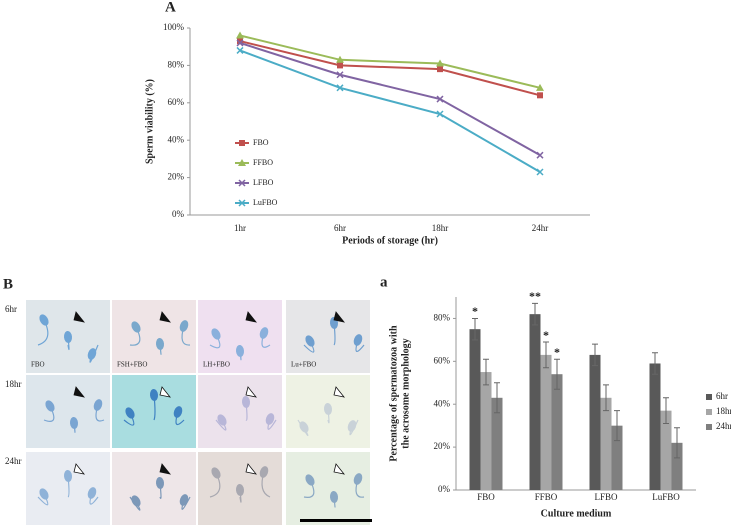 Image resolution: width=731 pixels, height=528 pixels. I want to click on x-tick-label: 1hr, so click(240, 228).